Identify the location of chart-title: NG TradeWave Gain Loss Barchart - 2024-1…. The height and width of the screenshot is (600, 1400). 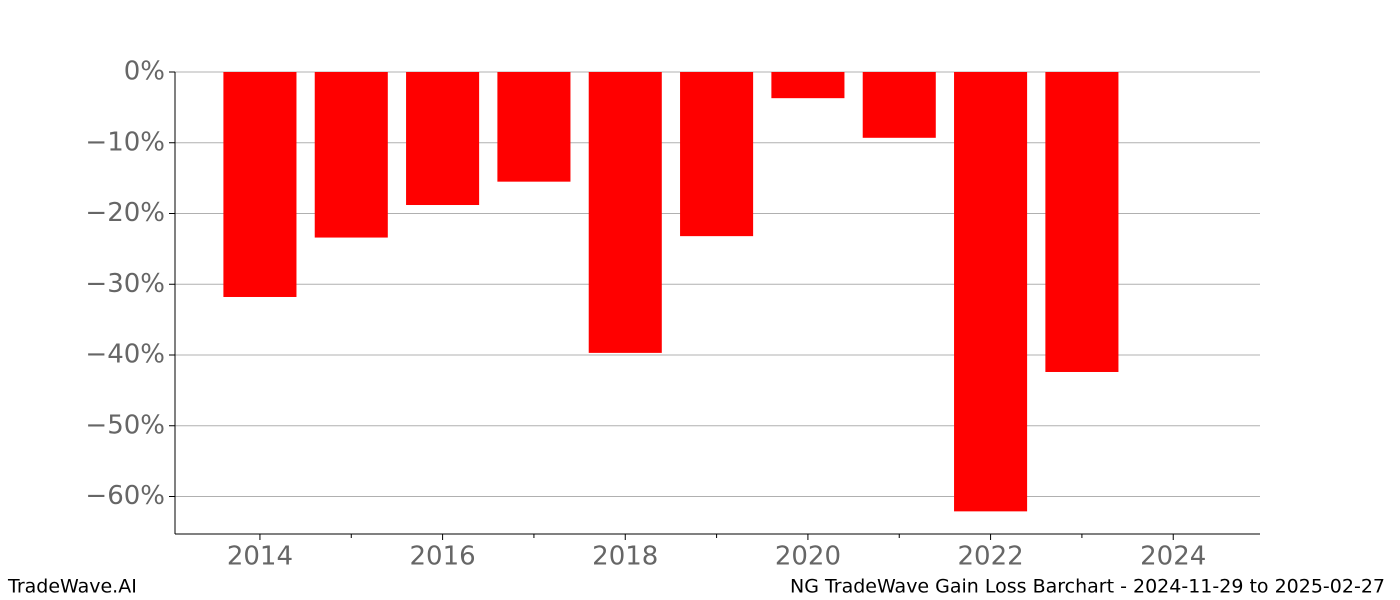
(1087, 587).